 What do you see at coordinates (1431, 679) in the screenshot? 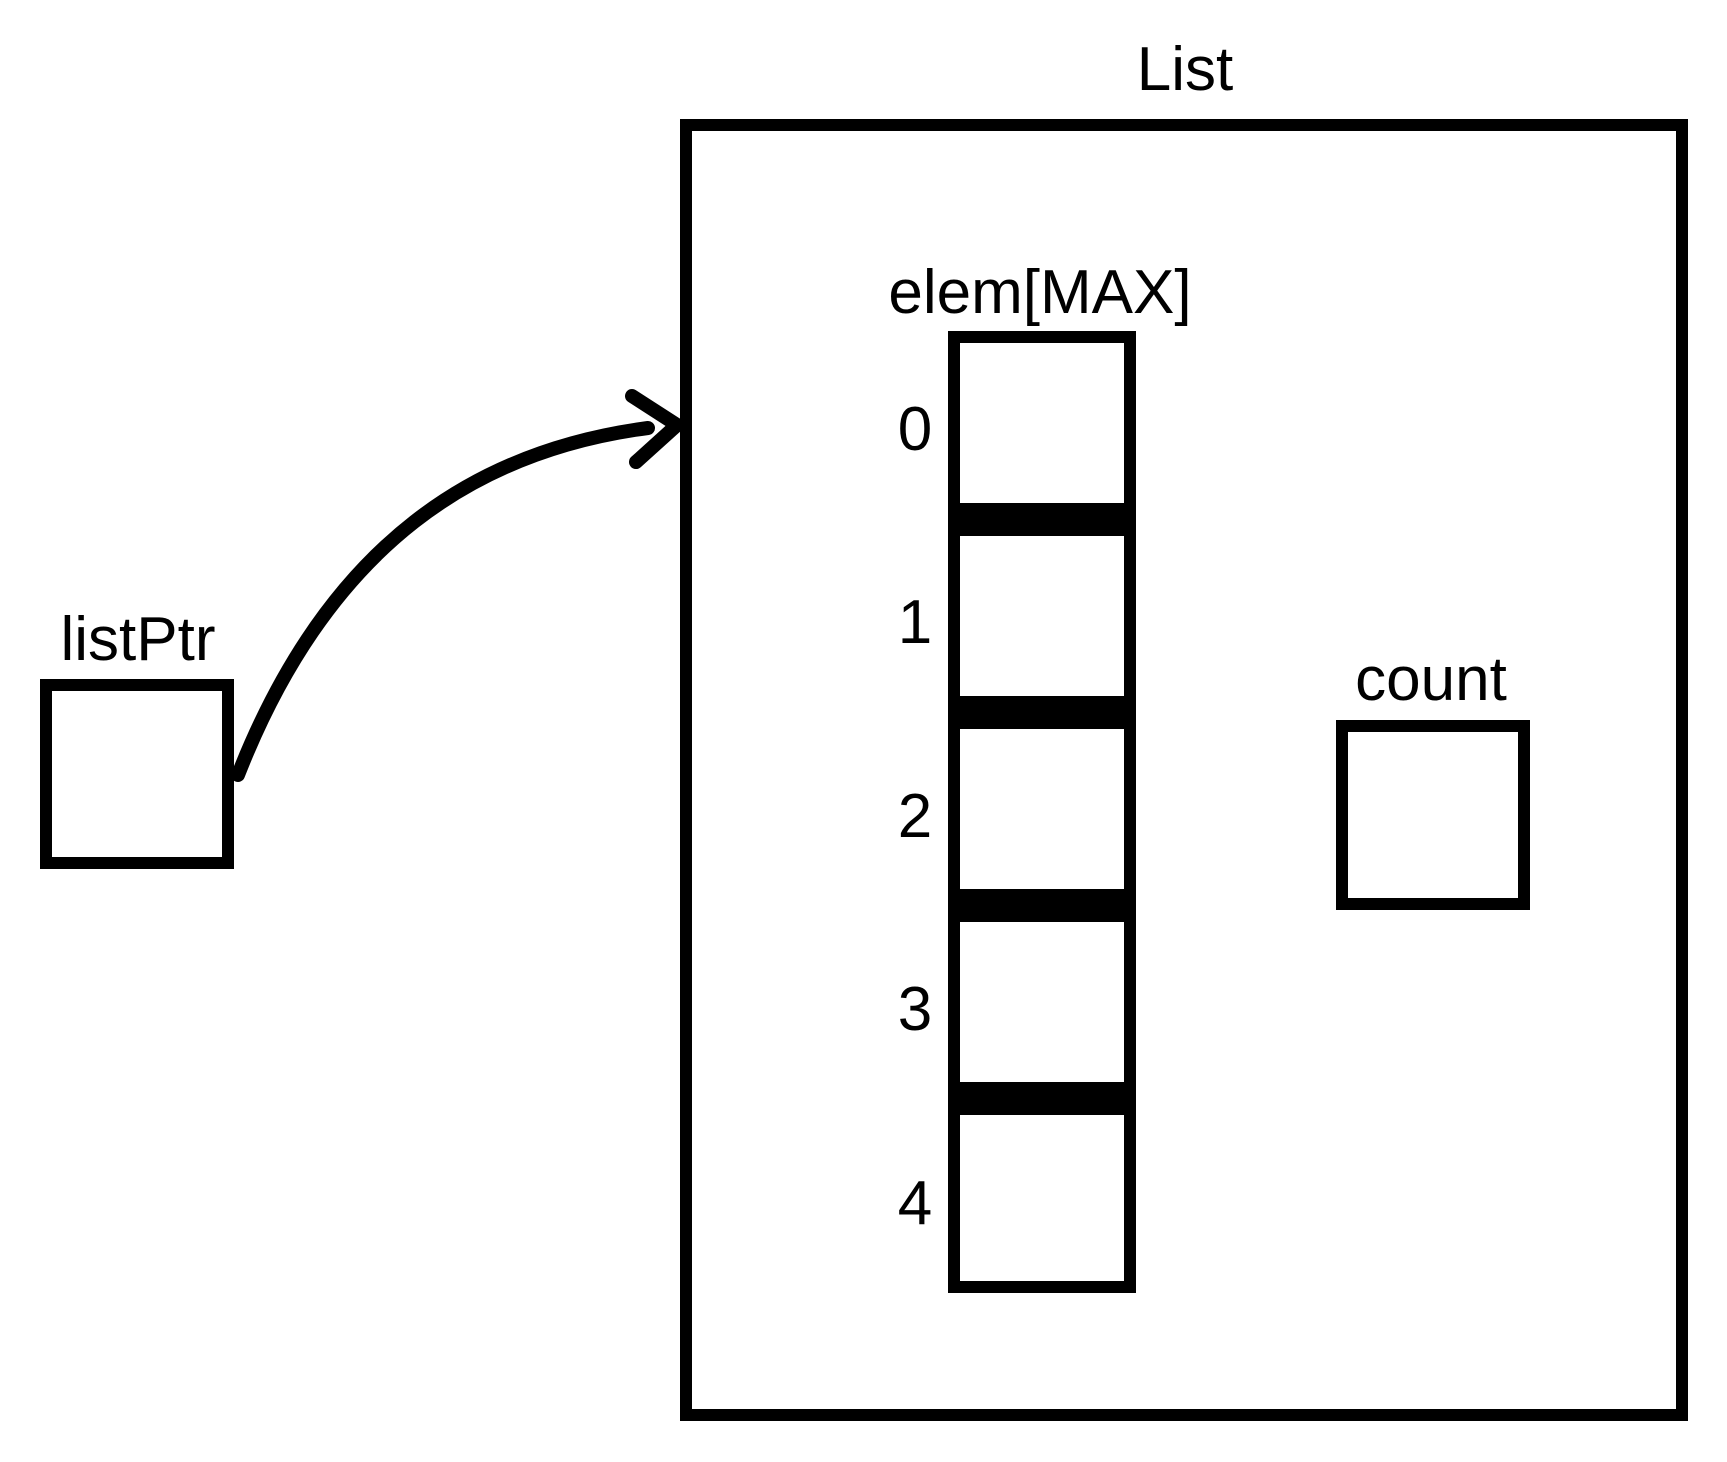
I see `count-label: count` at bounding box center [1431, 679].